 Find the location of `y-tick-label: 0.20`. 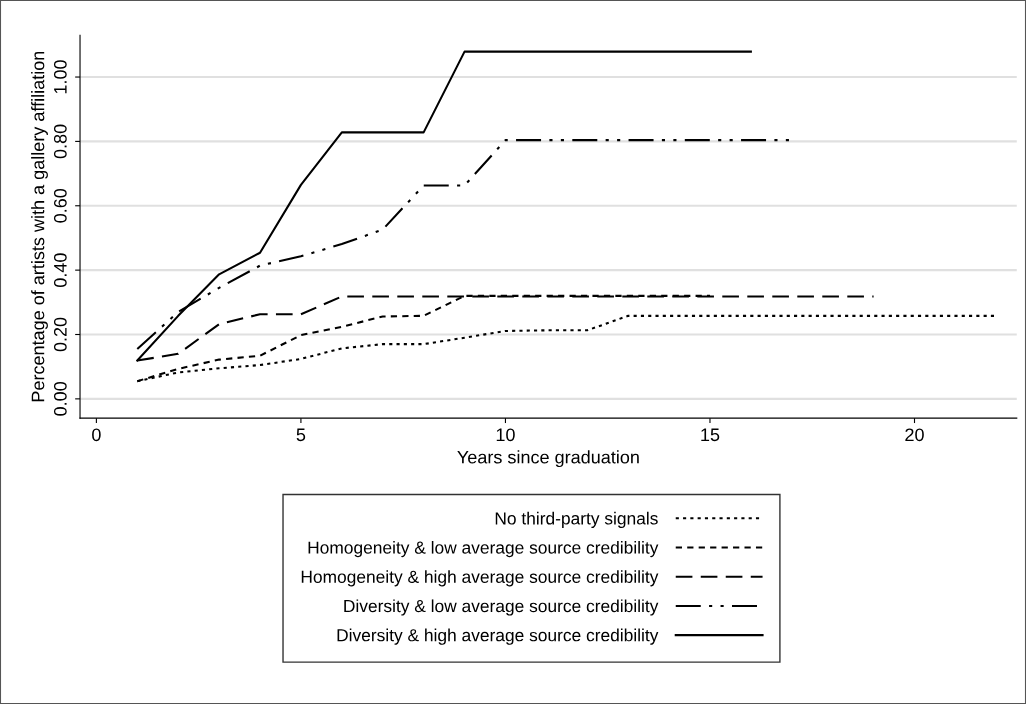

y-tick-label: 0.20 is located at coordinates (60, 334).